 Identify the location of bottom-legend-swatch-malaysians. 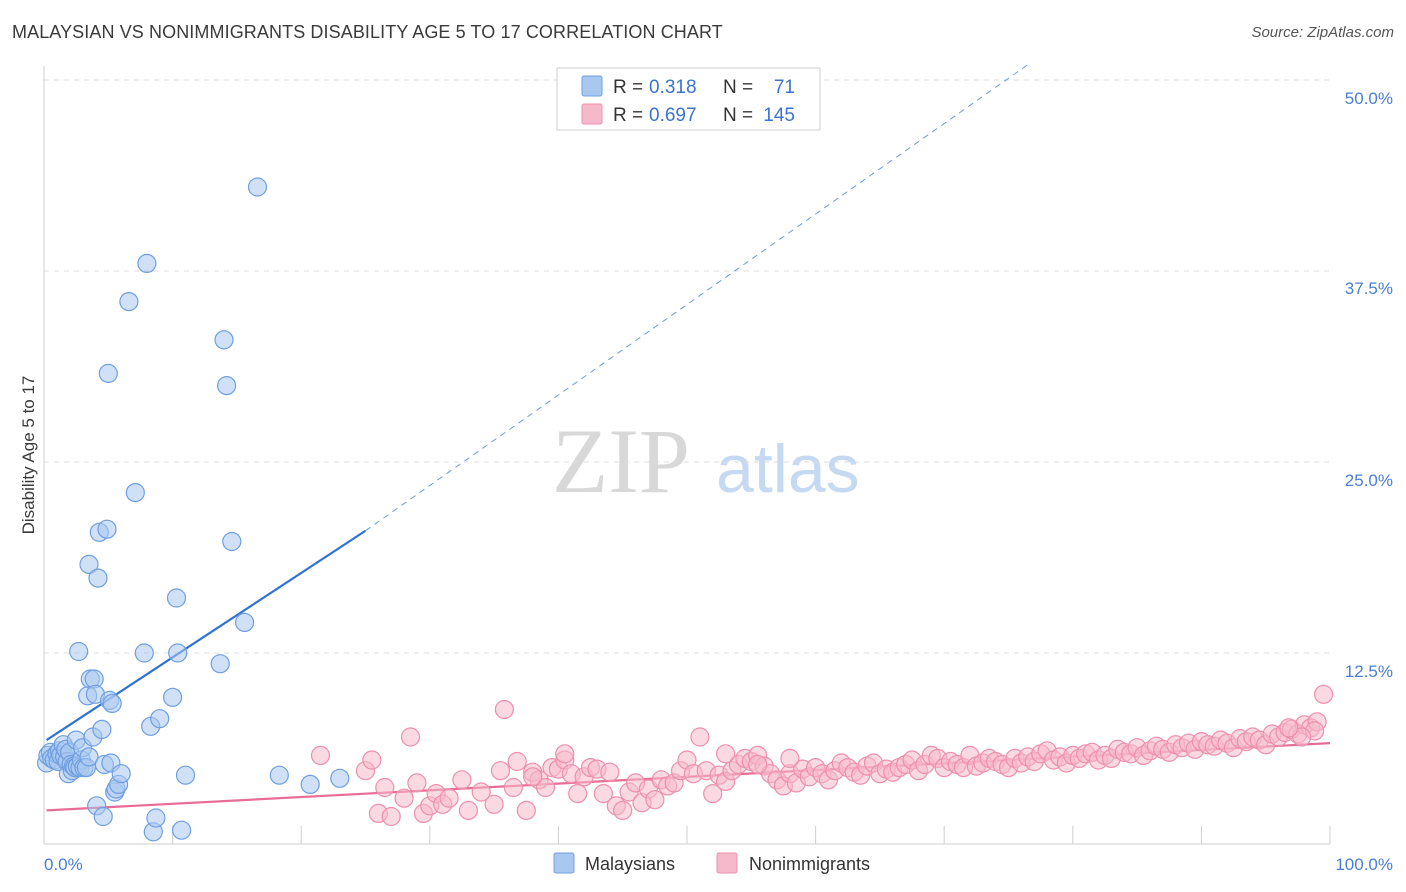
(564, 863).